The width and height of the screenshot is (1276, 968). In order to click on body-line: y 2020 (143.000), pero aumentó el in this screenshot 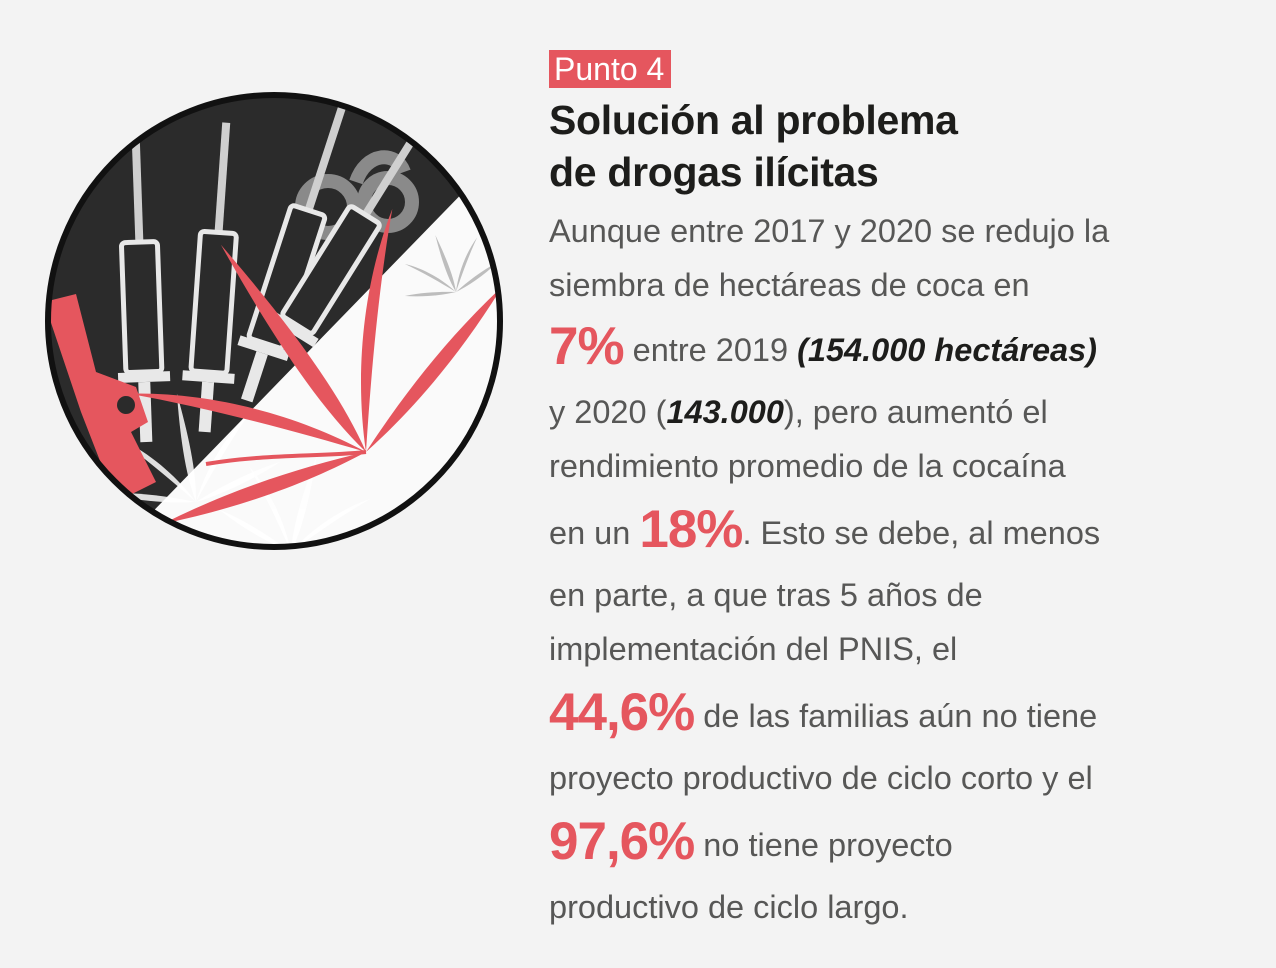, I will do `click(905, 412)`.